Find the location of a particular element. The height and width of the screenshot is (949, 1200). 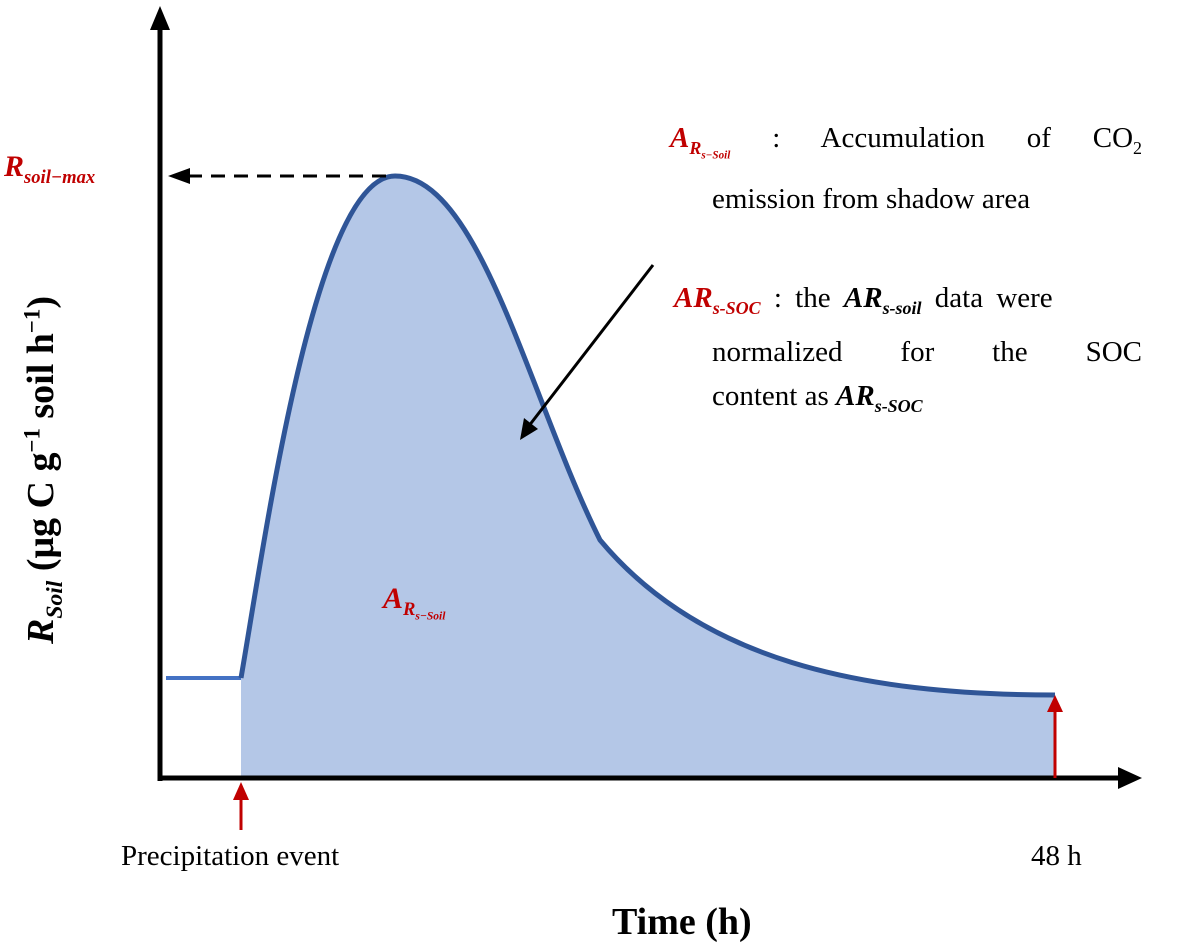

precipitation-arrowhead is located at coordinates (241, 791).